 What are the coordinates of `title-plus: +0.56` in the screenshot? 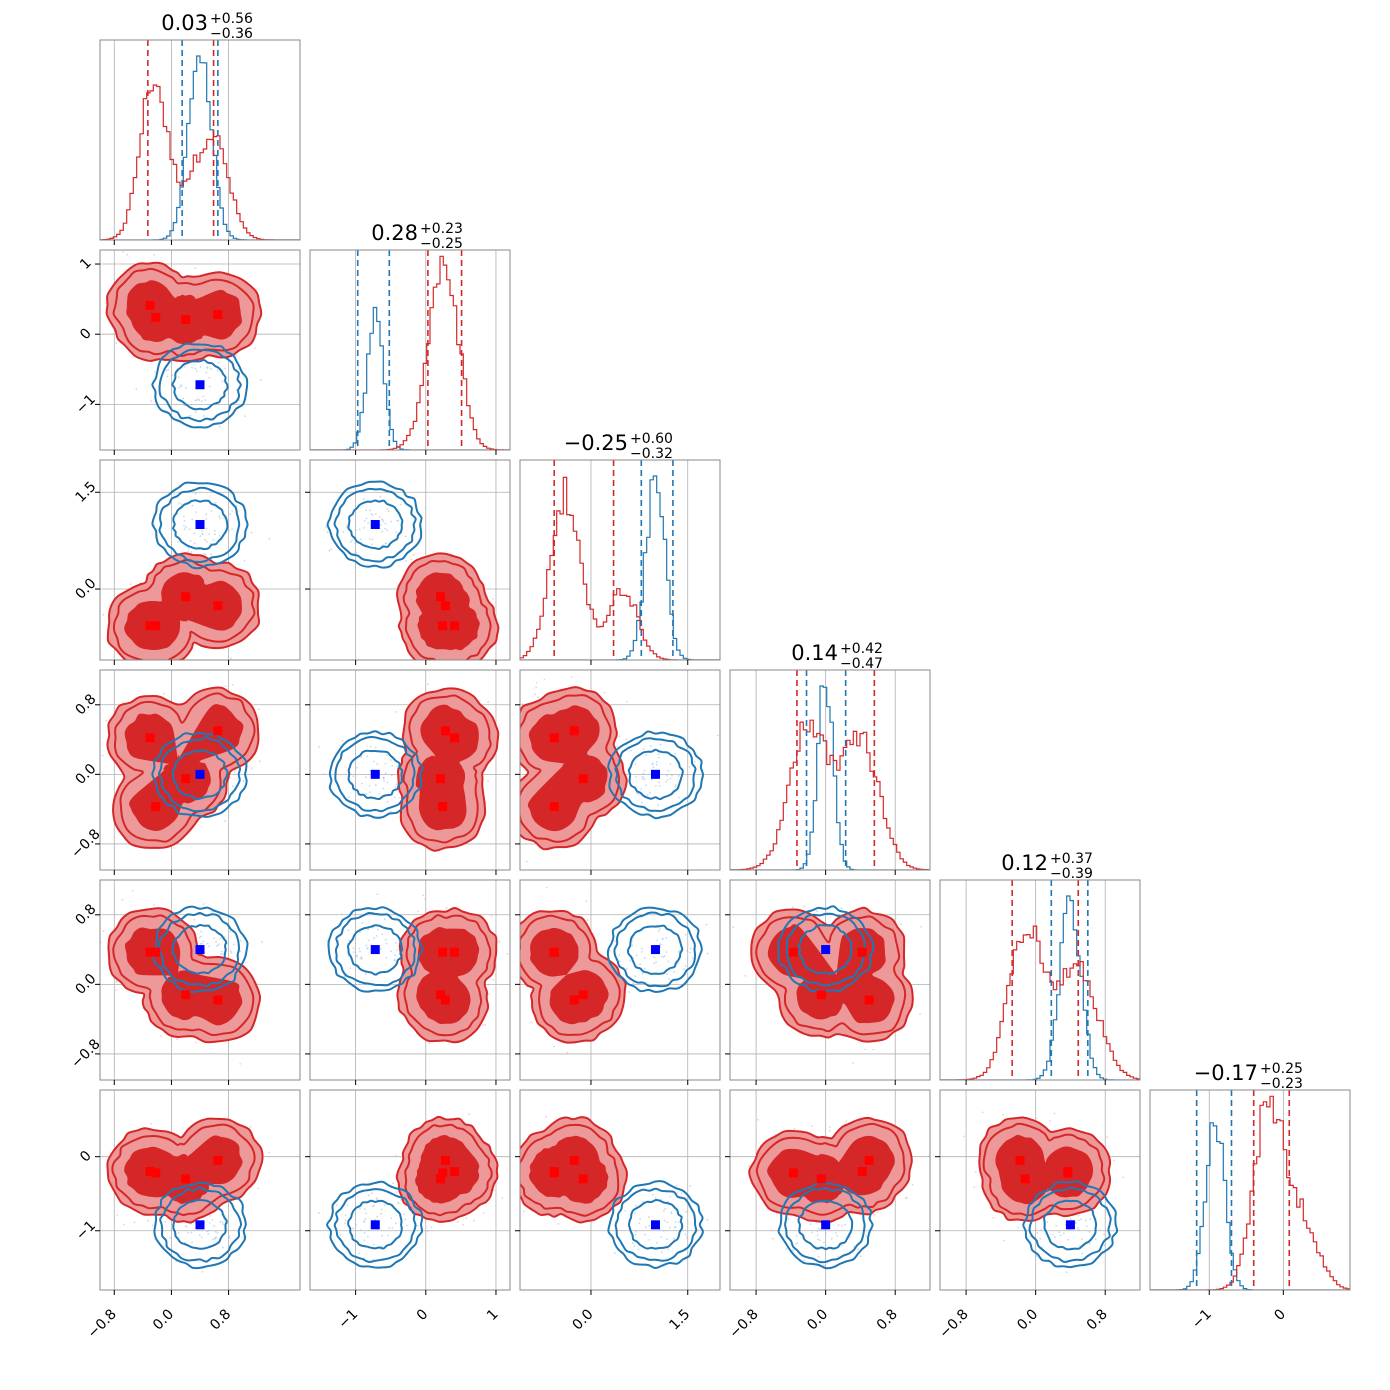 It's located at (231, 19).